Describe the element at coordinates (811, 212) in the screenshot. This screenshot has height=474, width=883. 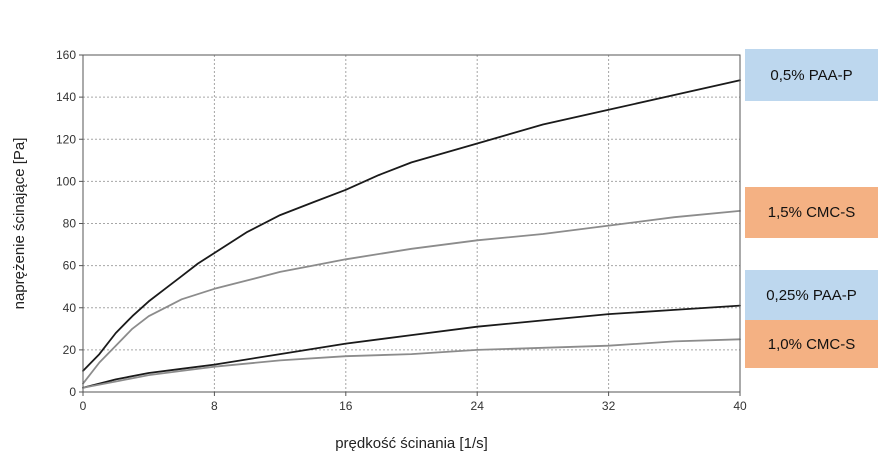
I see `legend-item: 1,5% CMC-S` at that location.